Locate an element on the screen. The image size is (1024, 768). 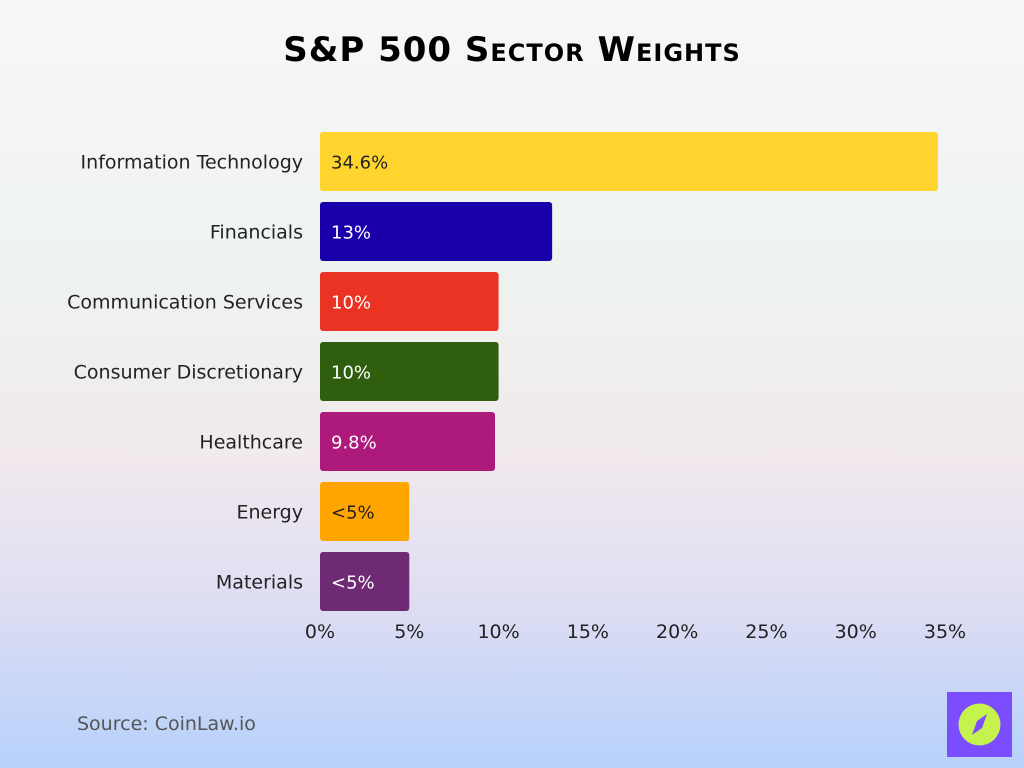
x-tick-label: 10% is located at coordinates (498, 632).